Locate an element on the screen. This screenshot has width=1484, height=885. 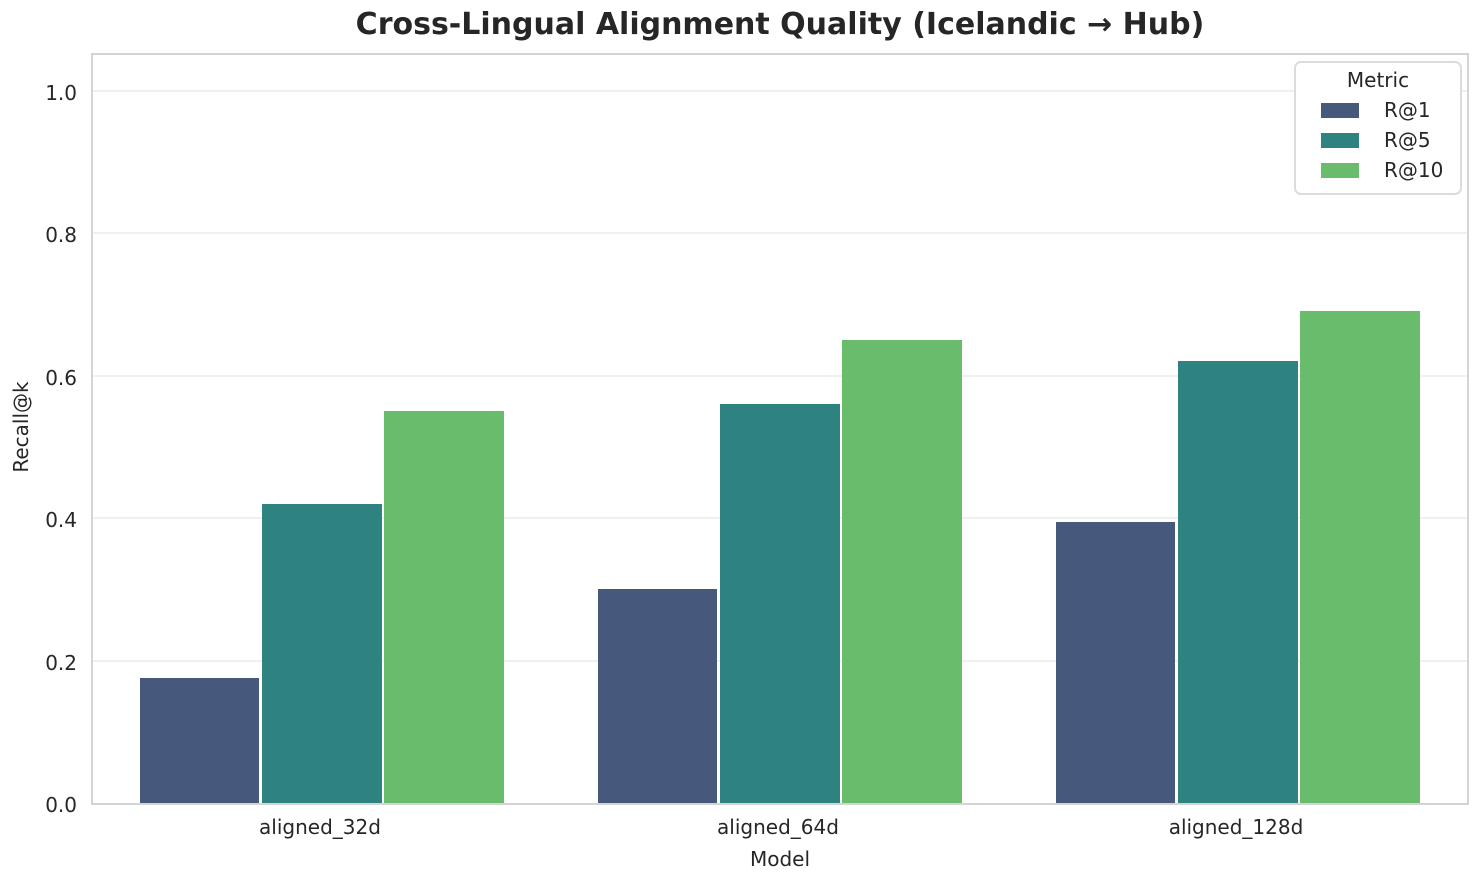
x-tick-label: aligned_128d is located at coordinates (1236, 827).